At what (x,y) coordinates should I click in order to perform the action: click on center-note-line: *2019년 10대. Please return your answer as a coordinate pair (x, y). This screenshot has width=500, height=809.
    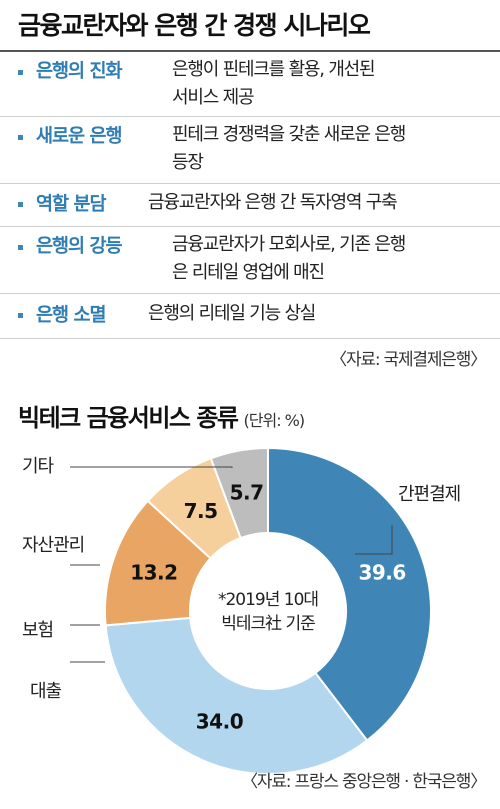
    Looking at the image, I should click on (268, 600).